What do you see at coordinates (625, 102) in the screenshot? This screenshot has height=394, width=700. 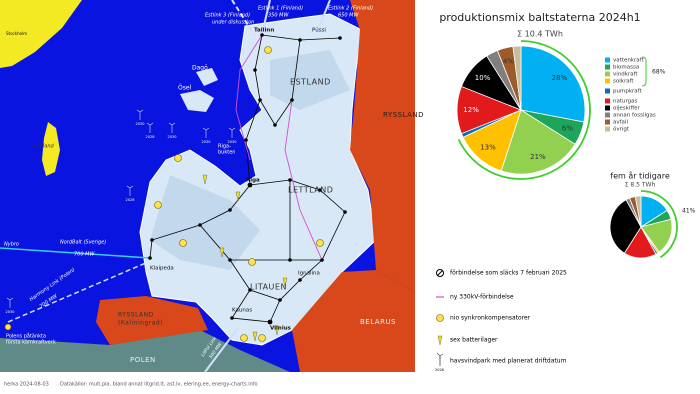 I see `legend-label: naturgas` at bounding box center [625, 102].